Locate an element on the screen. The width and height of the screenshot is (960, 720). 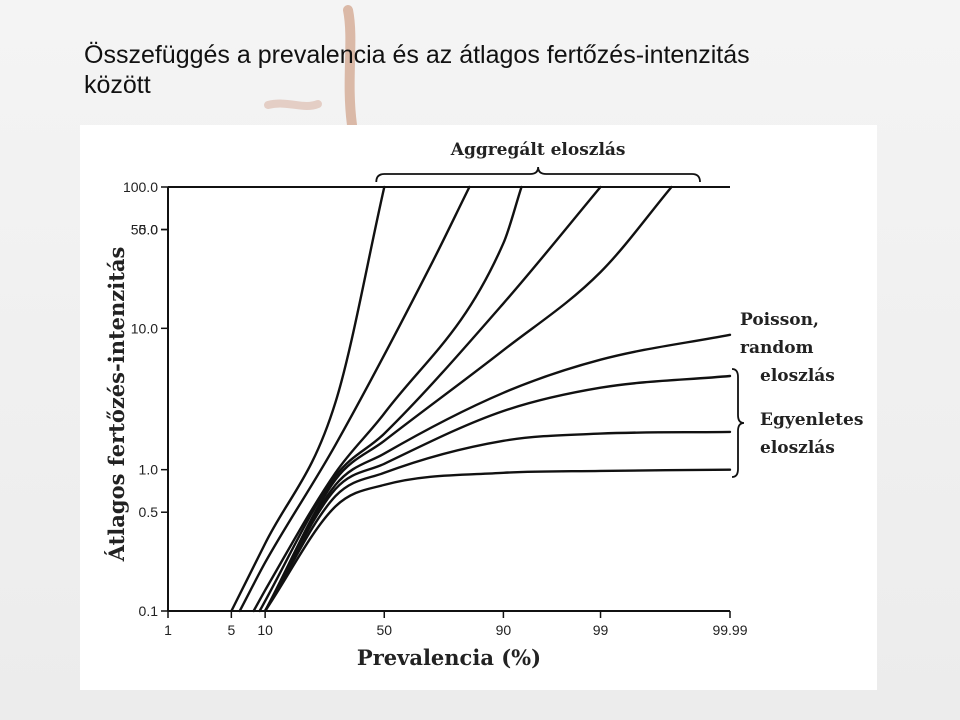
x-tick-label: 1 is located at coordinates (168, 630).